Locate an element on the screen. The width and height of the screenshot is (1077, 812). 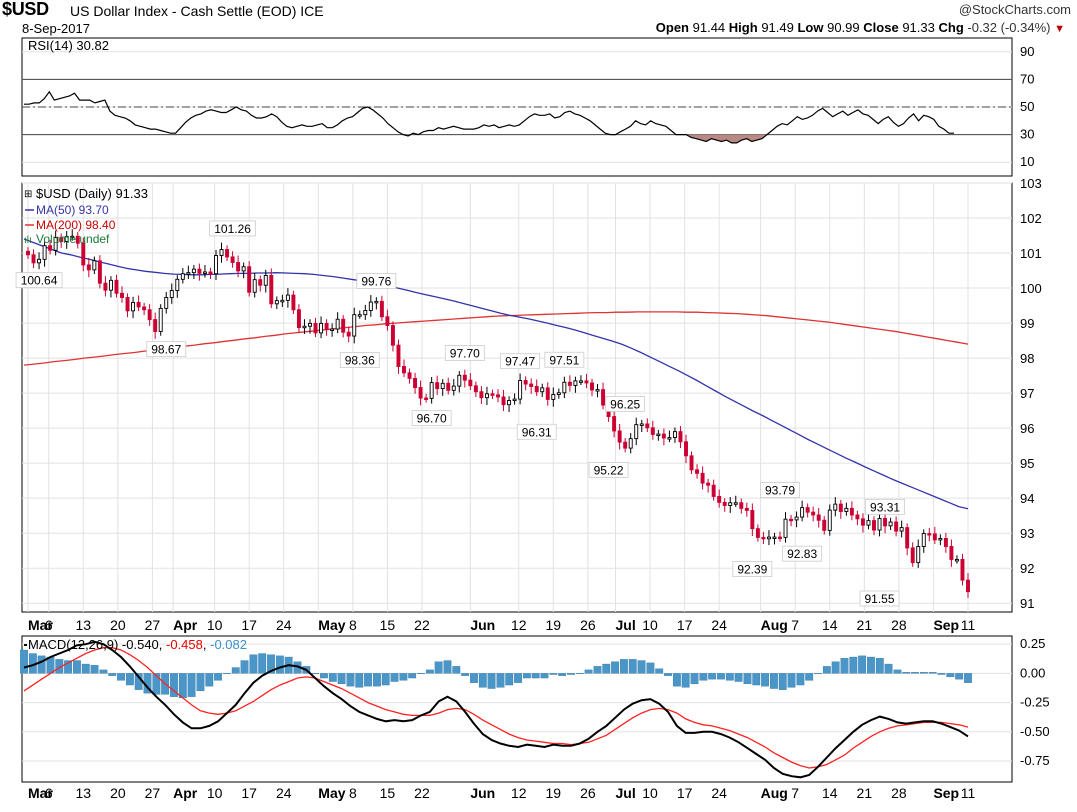
instrument-name: US Dollar Index - Cash Settle (EOD) ICE is located at coordinates (197, 11).